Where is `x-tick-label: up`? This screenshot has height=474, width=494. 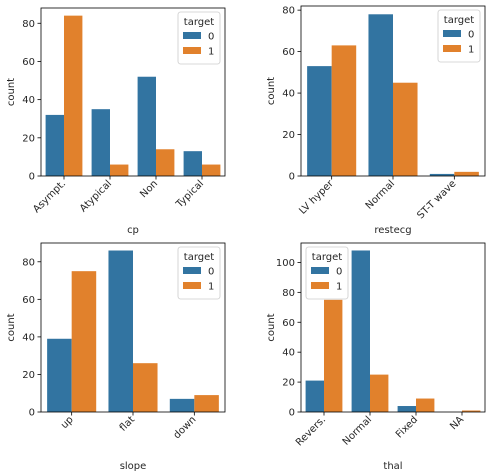
x-tick-label: up is located at coordinates (67, 422).